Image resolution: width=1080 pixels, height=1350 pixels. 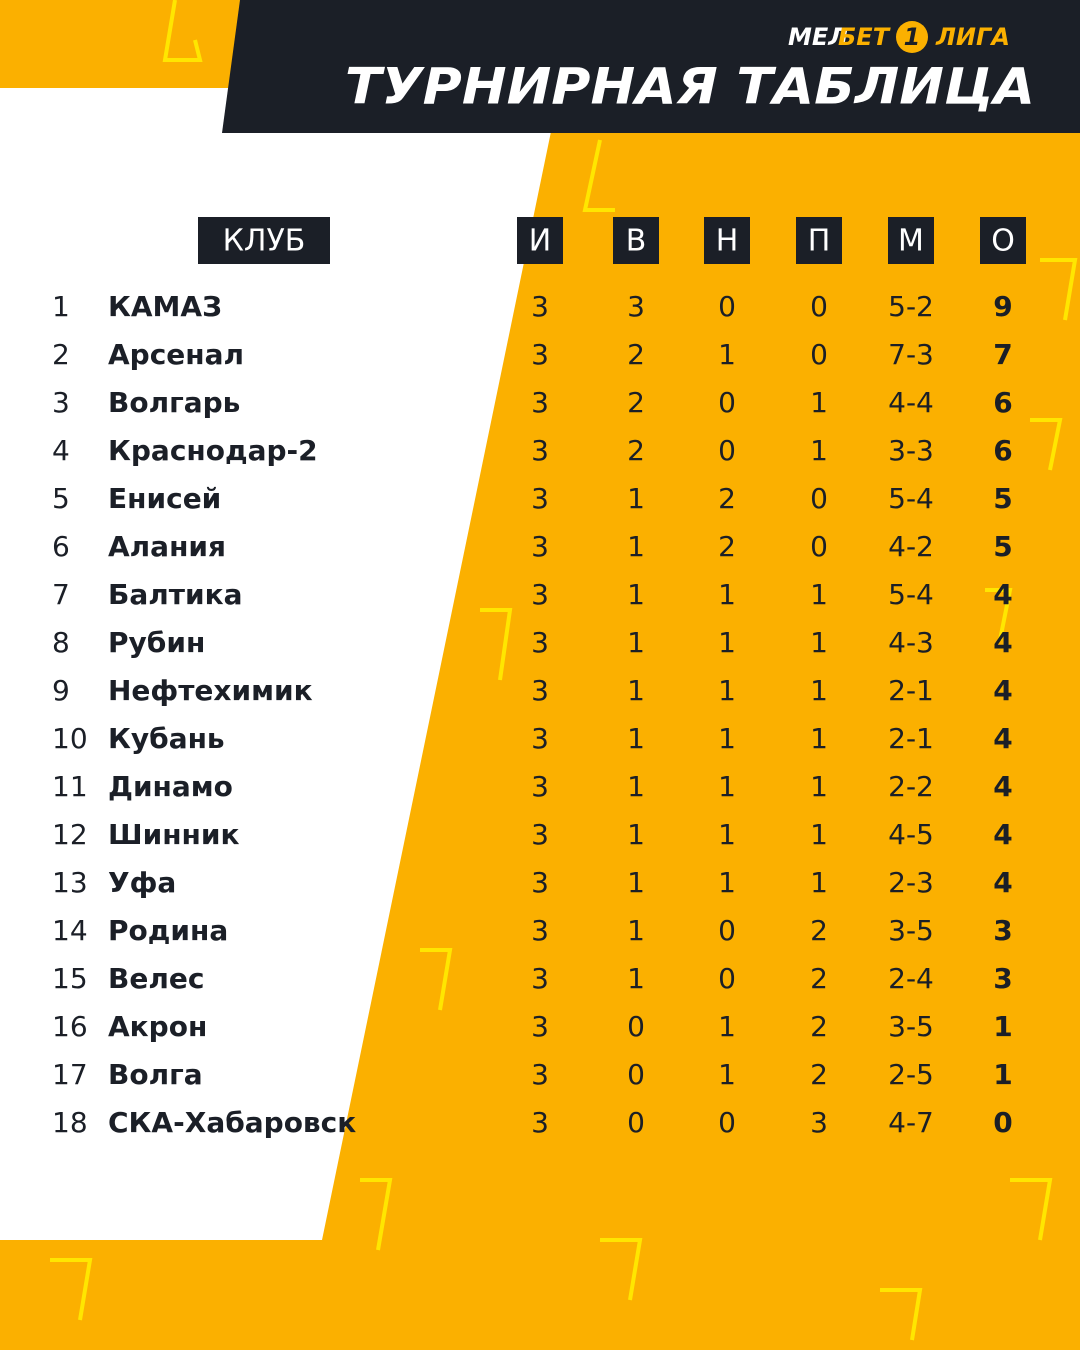 I want to click on logo-bet: БЕТ, so click(x=864, y=37).